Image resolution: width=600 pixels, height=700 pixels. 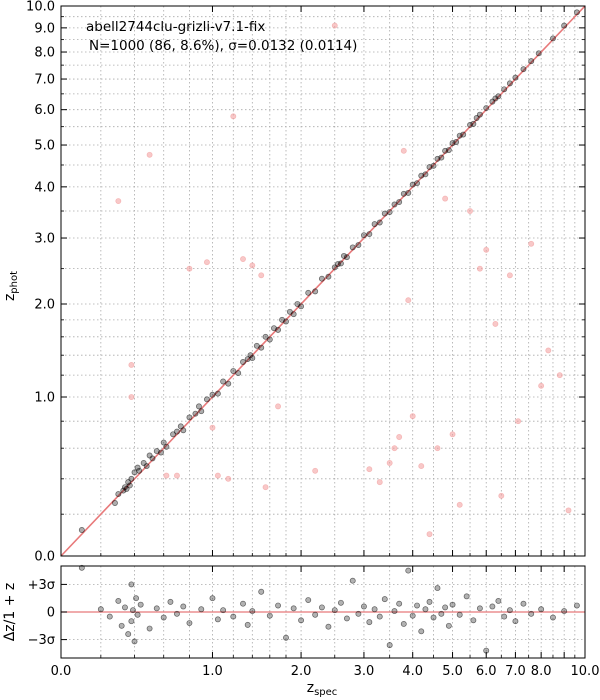 What do you see at coordinates (10, 297) in the screenshot?
I see `y-axis-label-main: z` at bounding box center [10, 297].